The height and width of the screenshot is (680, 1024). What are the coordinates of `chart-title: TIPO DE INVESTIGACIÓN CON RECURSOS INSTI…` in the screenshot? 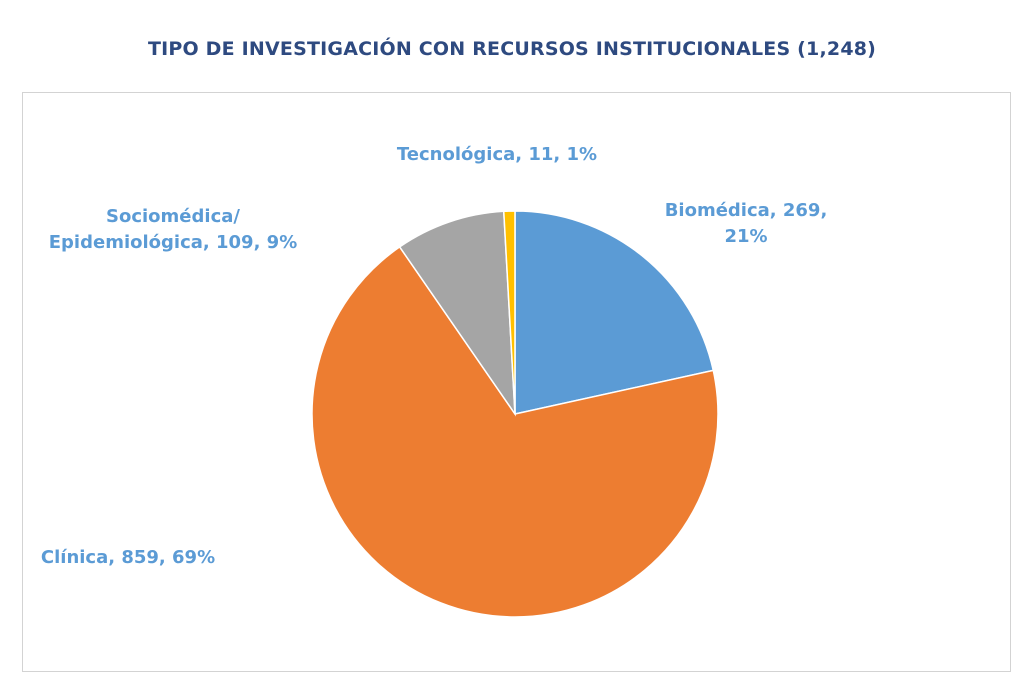 It's located at (512, 49).